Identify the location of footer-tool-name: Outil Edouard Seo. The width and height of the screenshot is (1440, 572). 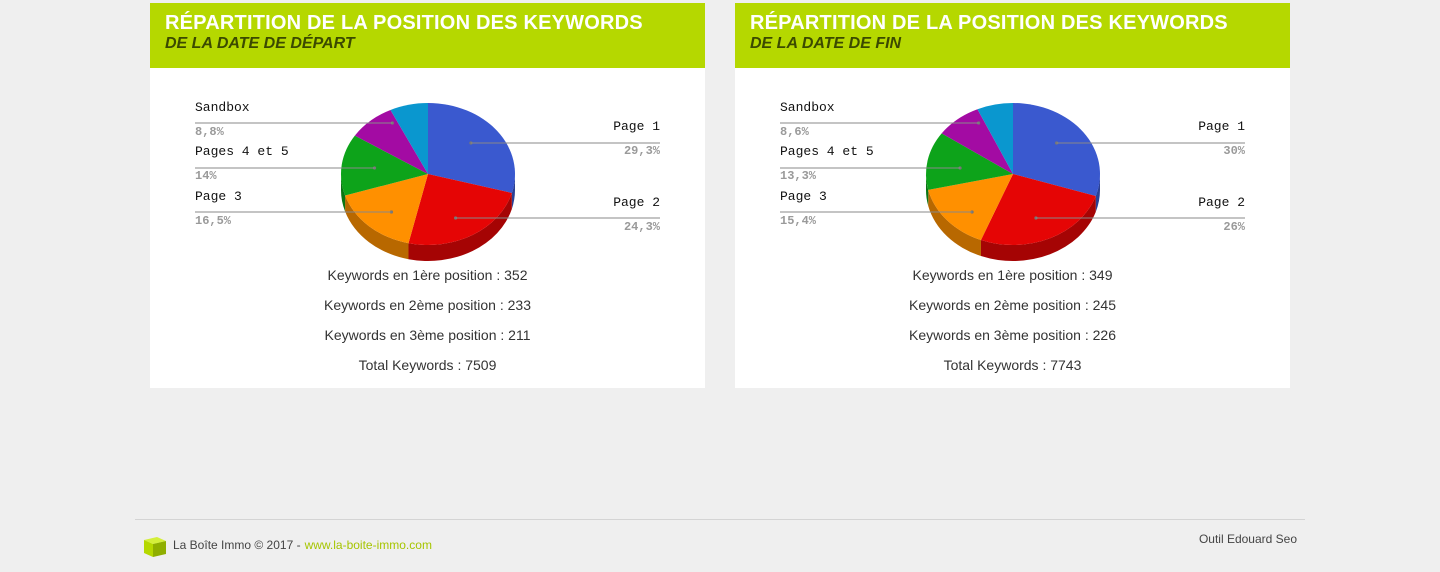
(1247, 539).